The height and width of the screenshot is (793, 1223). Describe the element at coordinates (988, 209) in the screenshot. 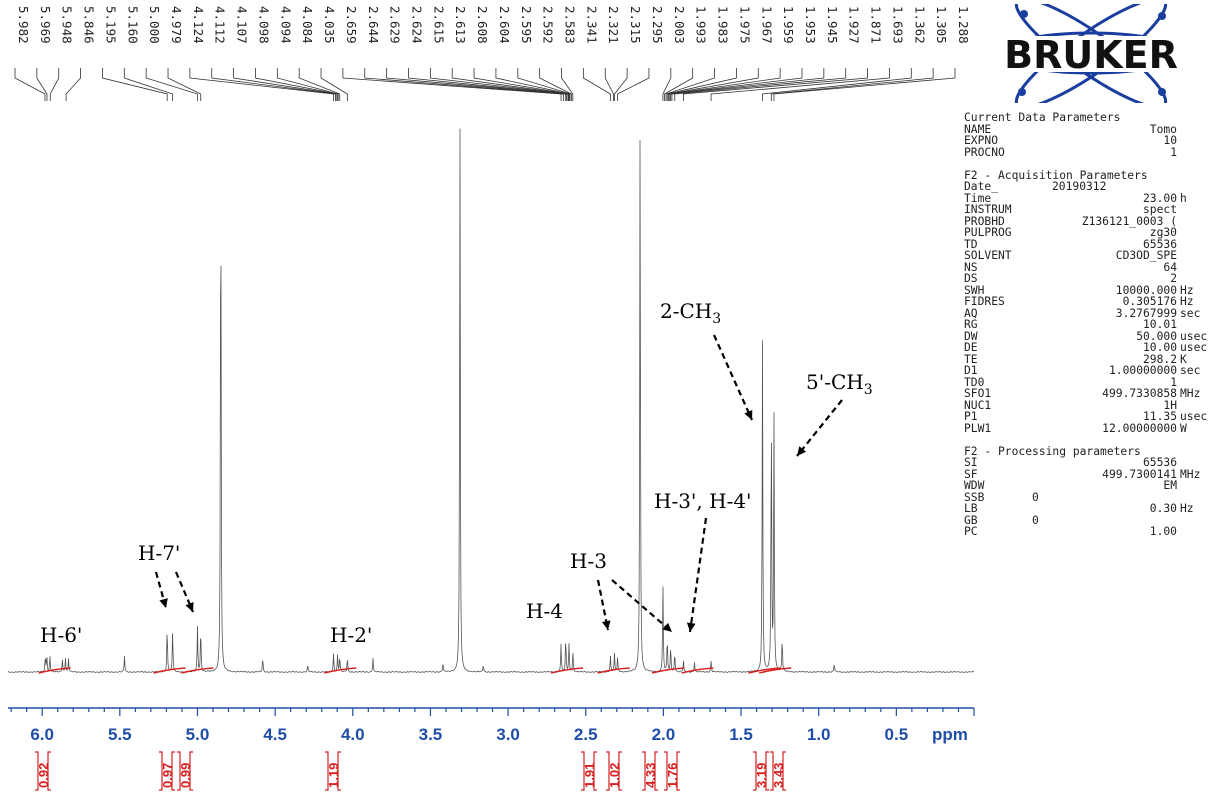

I see `param-key: INSTRUM` at that location.